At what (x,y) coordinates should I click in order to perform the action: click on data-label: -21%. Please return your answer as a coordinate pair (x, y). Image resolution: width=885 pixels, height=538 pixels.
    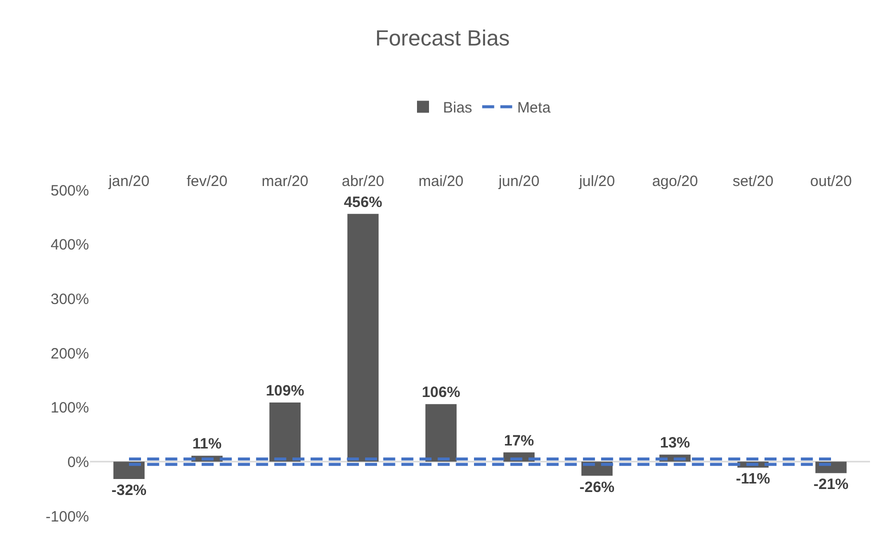
    Looking at the image, I should click on (831, 485).